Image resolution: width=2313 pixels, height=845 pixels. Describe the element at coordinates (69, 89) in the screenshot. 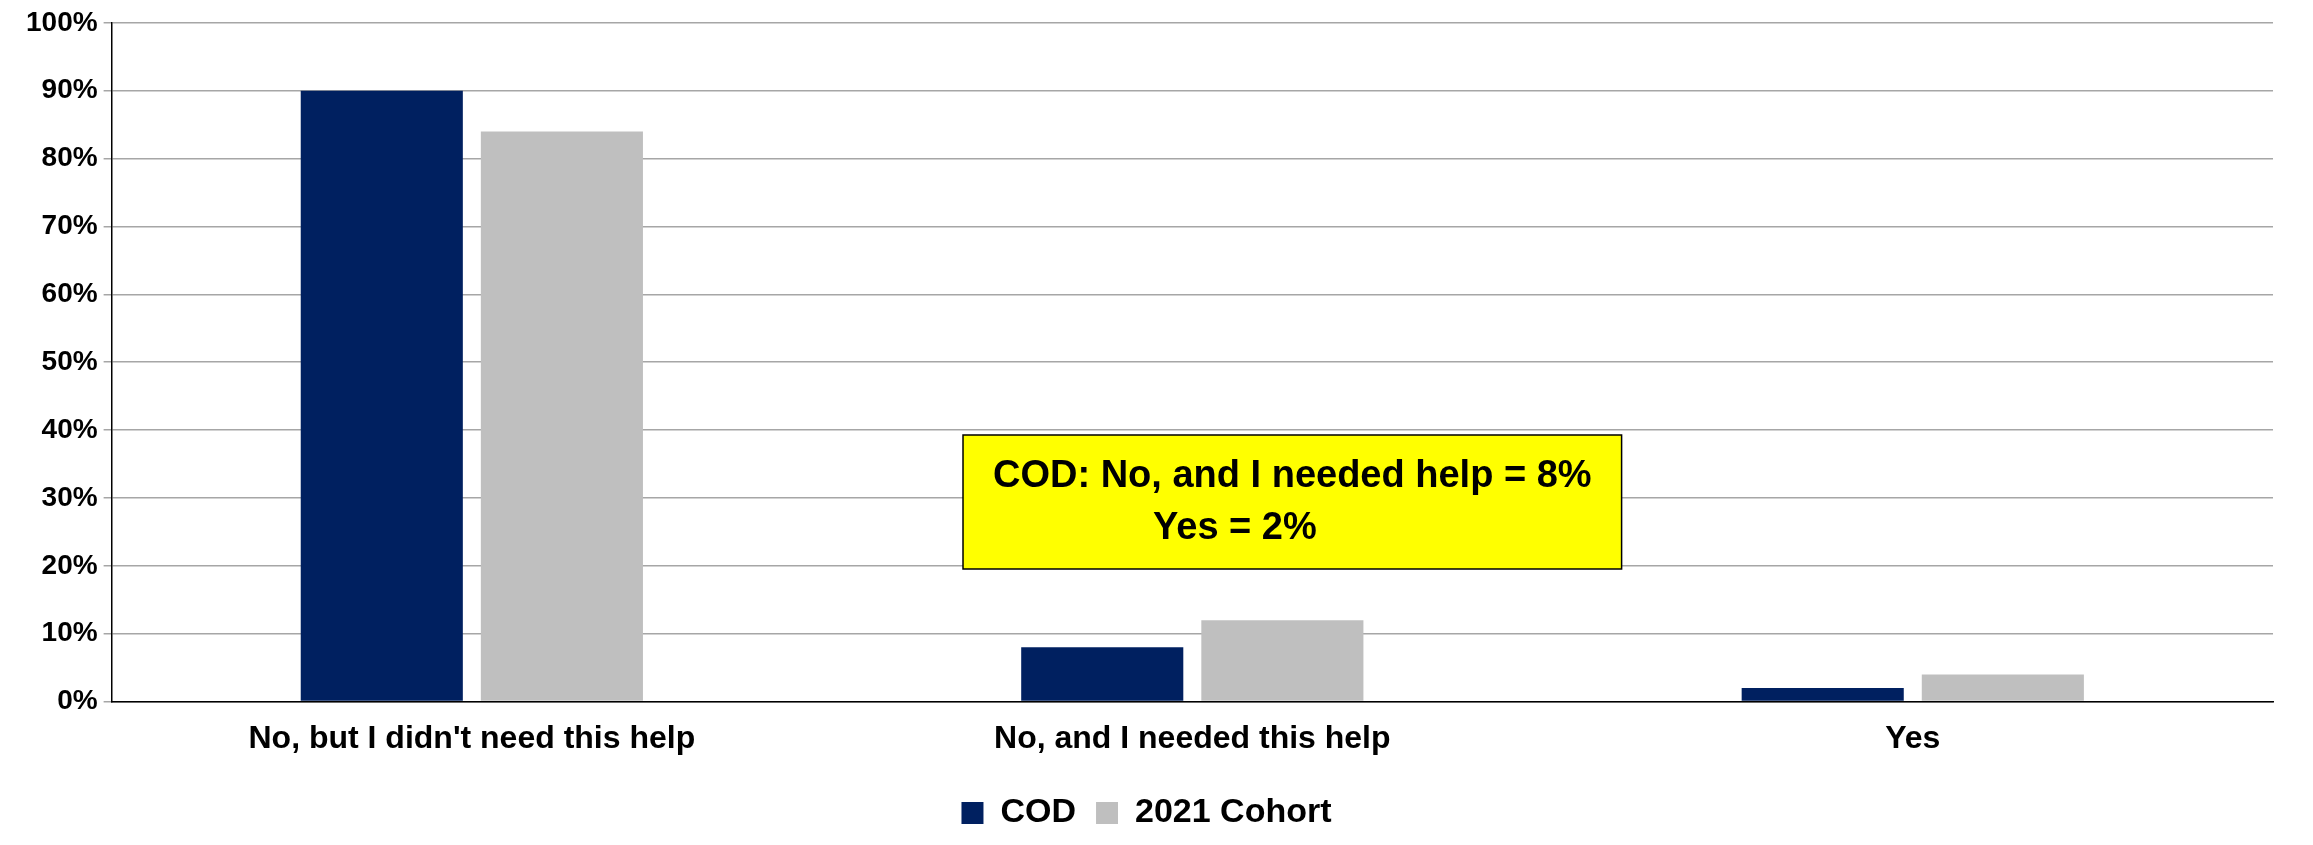

I see `y-tick-label: 90%` at that location.